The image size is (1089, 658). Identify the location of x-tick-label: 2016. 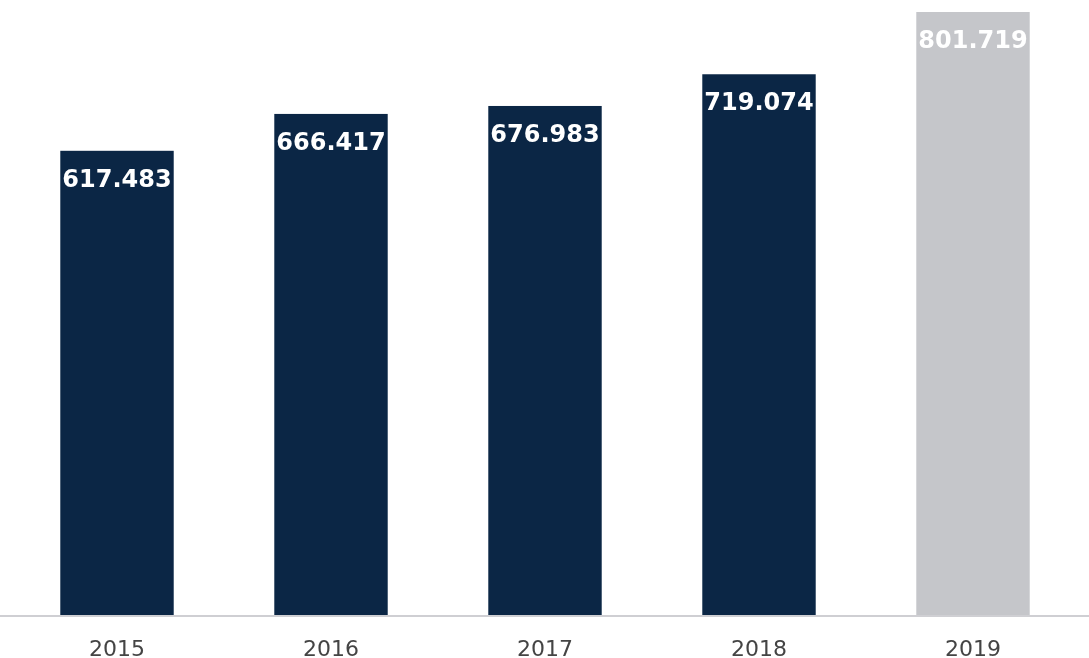
(331, 647).